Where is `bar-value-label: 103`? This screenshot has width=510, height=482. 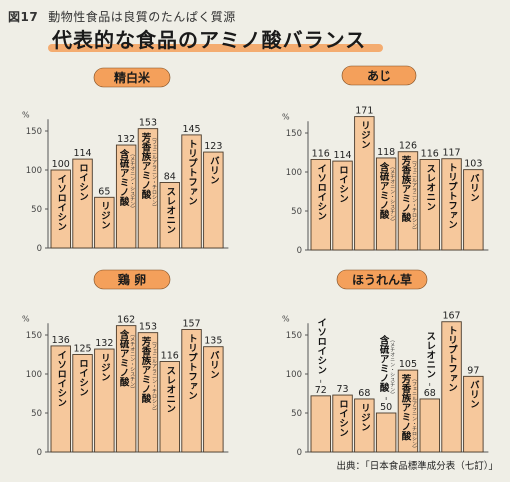 bar-value-label: 103 is located at coordinates (473, 164).